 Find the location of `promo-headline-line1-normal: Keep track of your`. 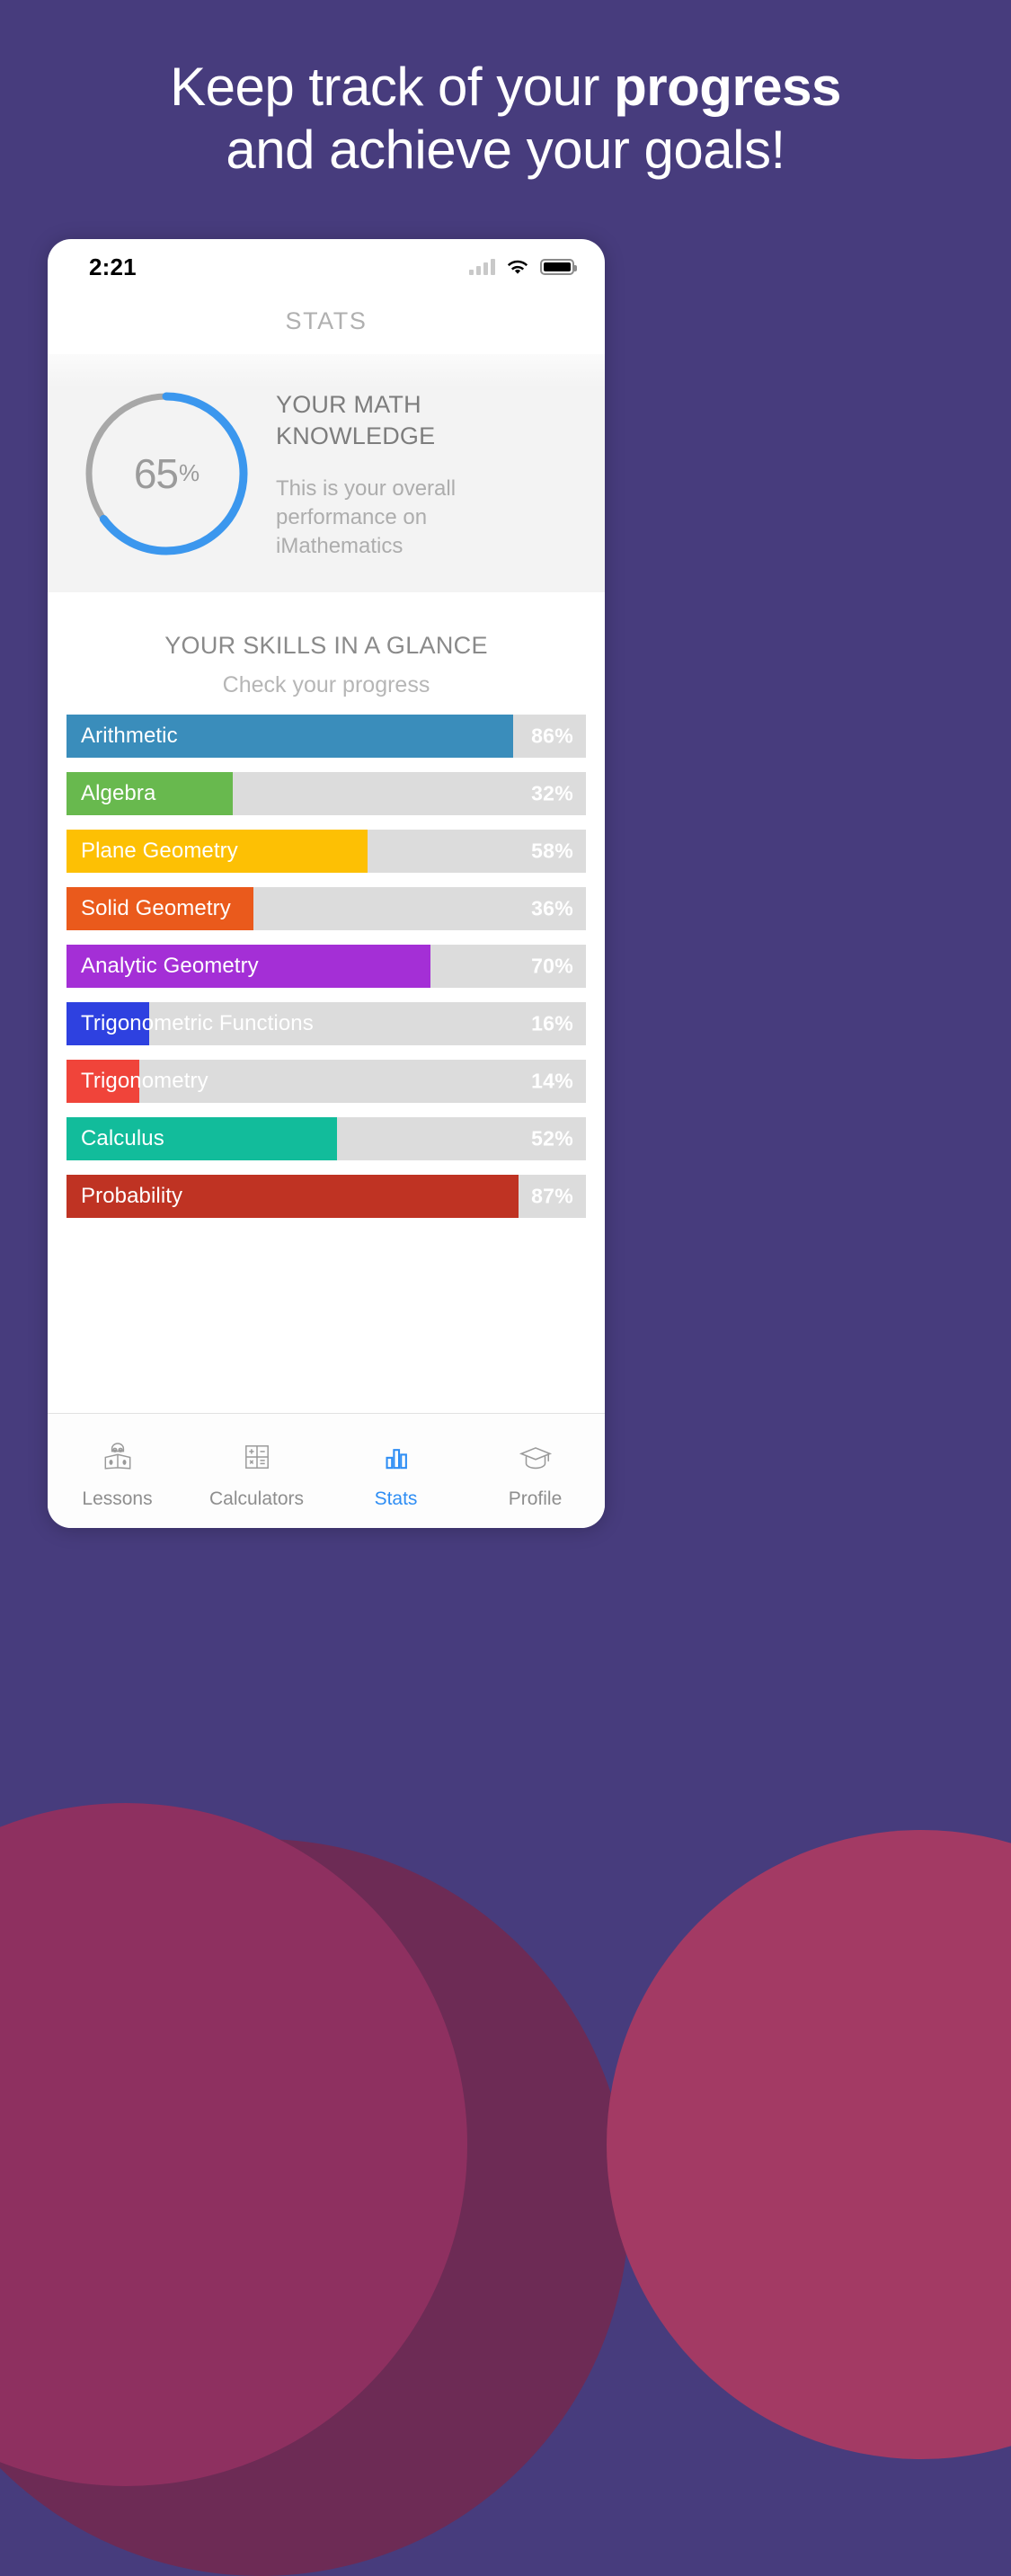

promo-headline-line1-normal: Keep track of your is located at coordinates (392, 87).